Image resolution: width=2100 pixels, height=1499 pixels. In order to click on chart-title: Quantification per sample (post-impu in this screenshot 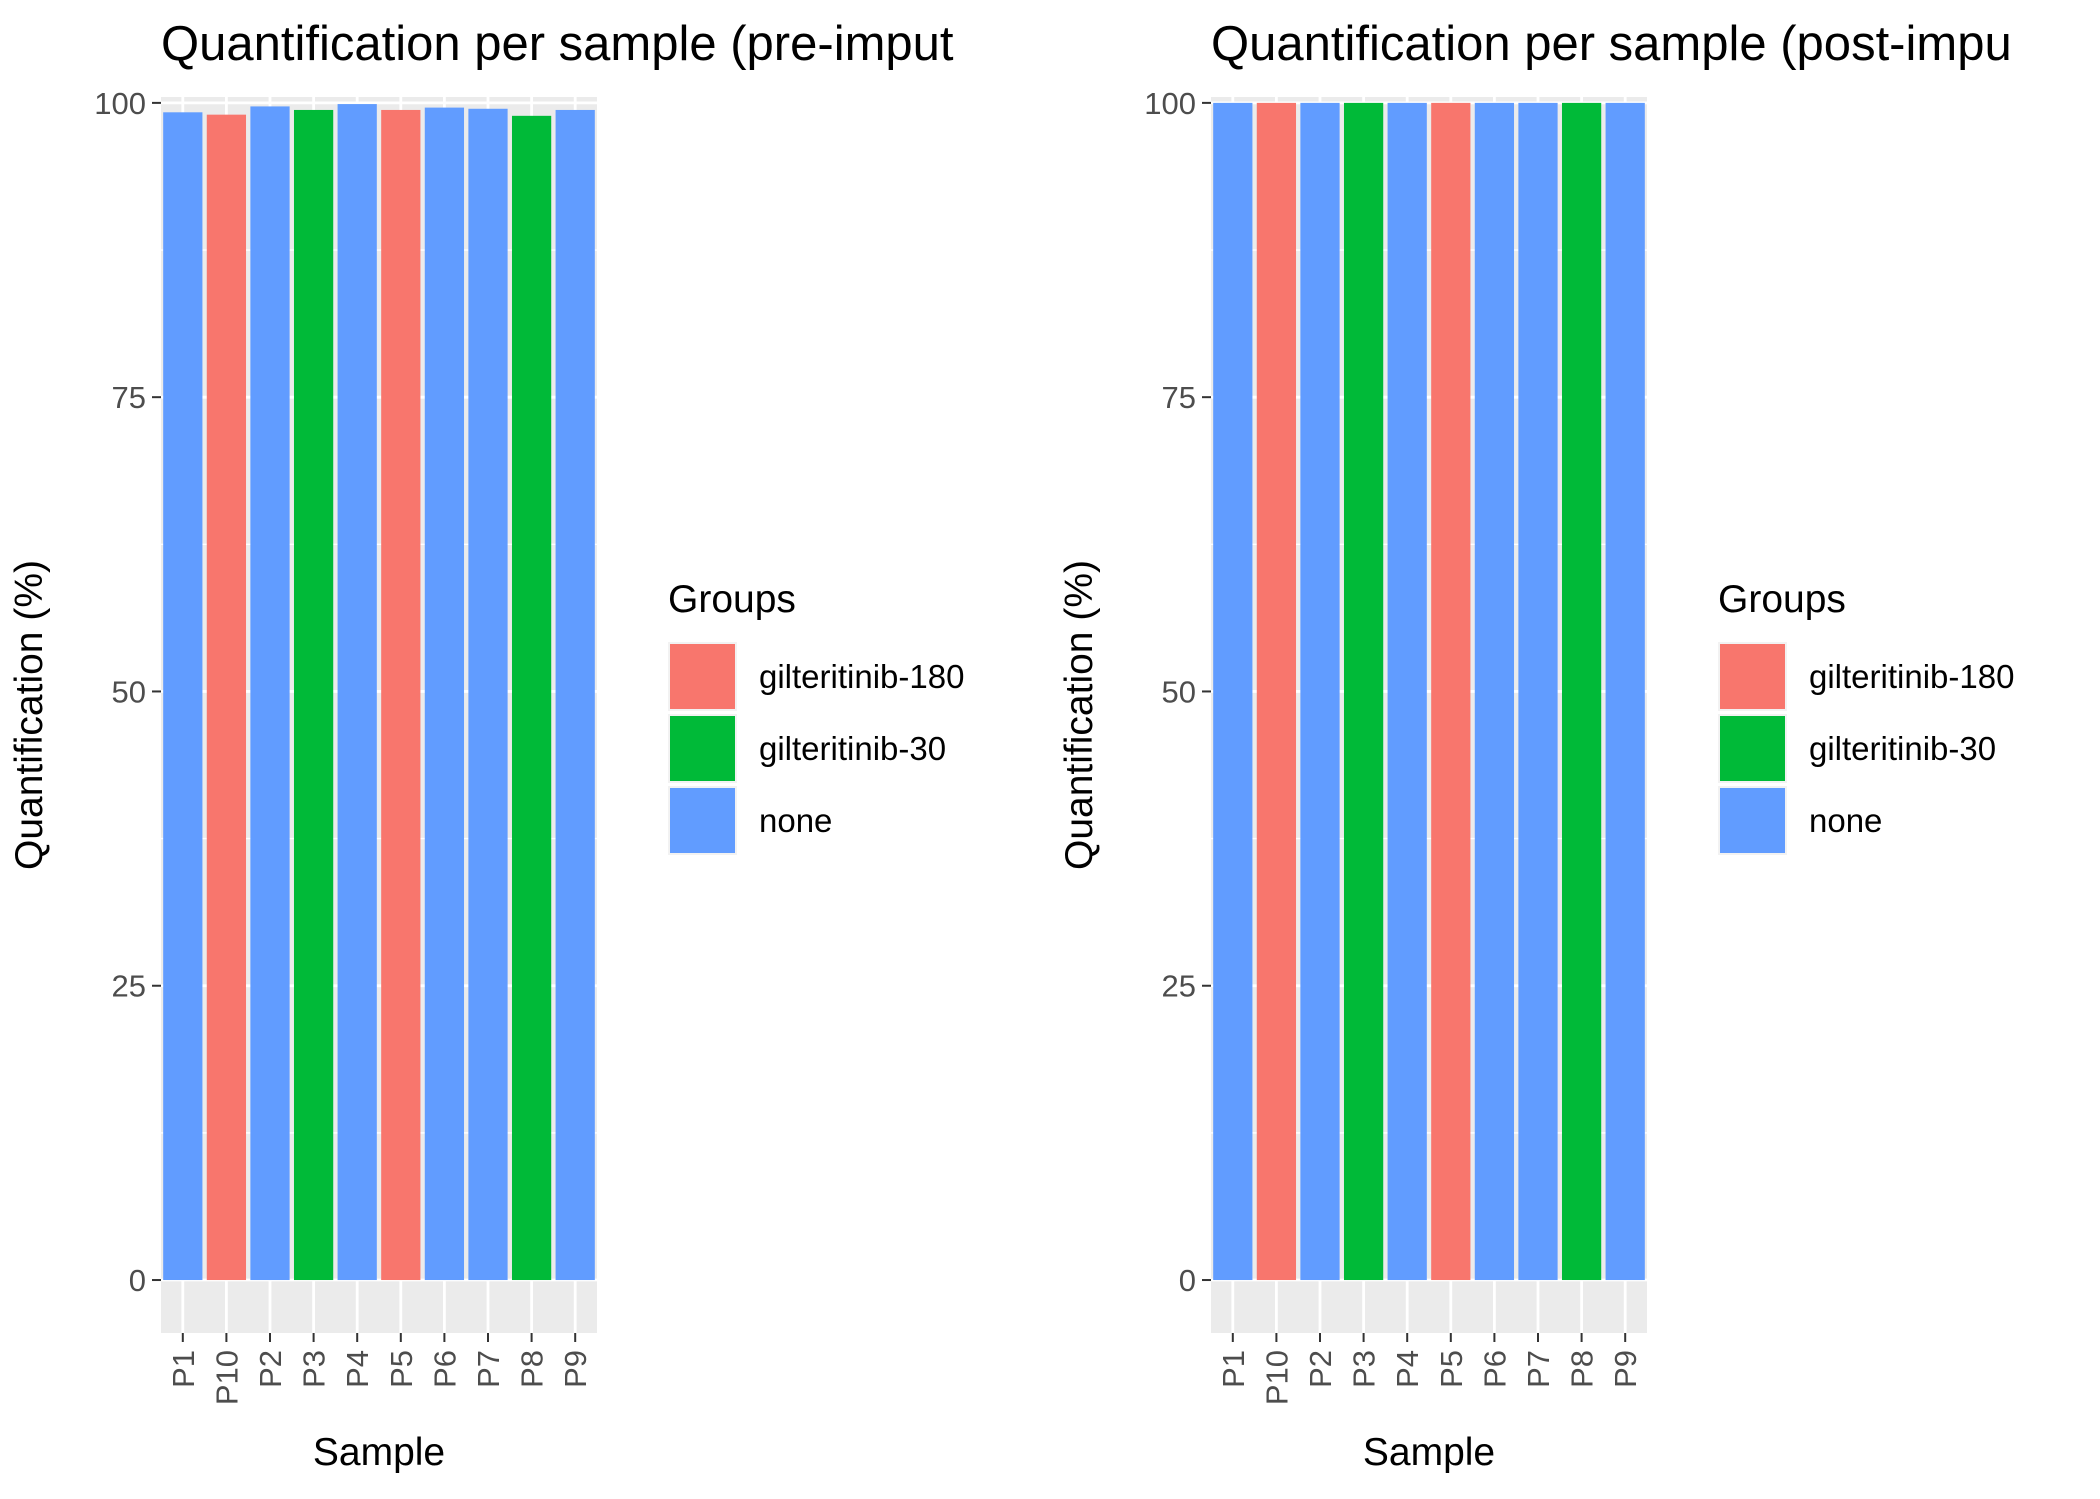, I will do `click(1611, 44)`.